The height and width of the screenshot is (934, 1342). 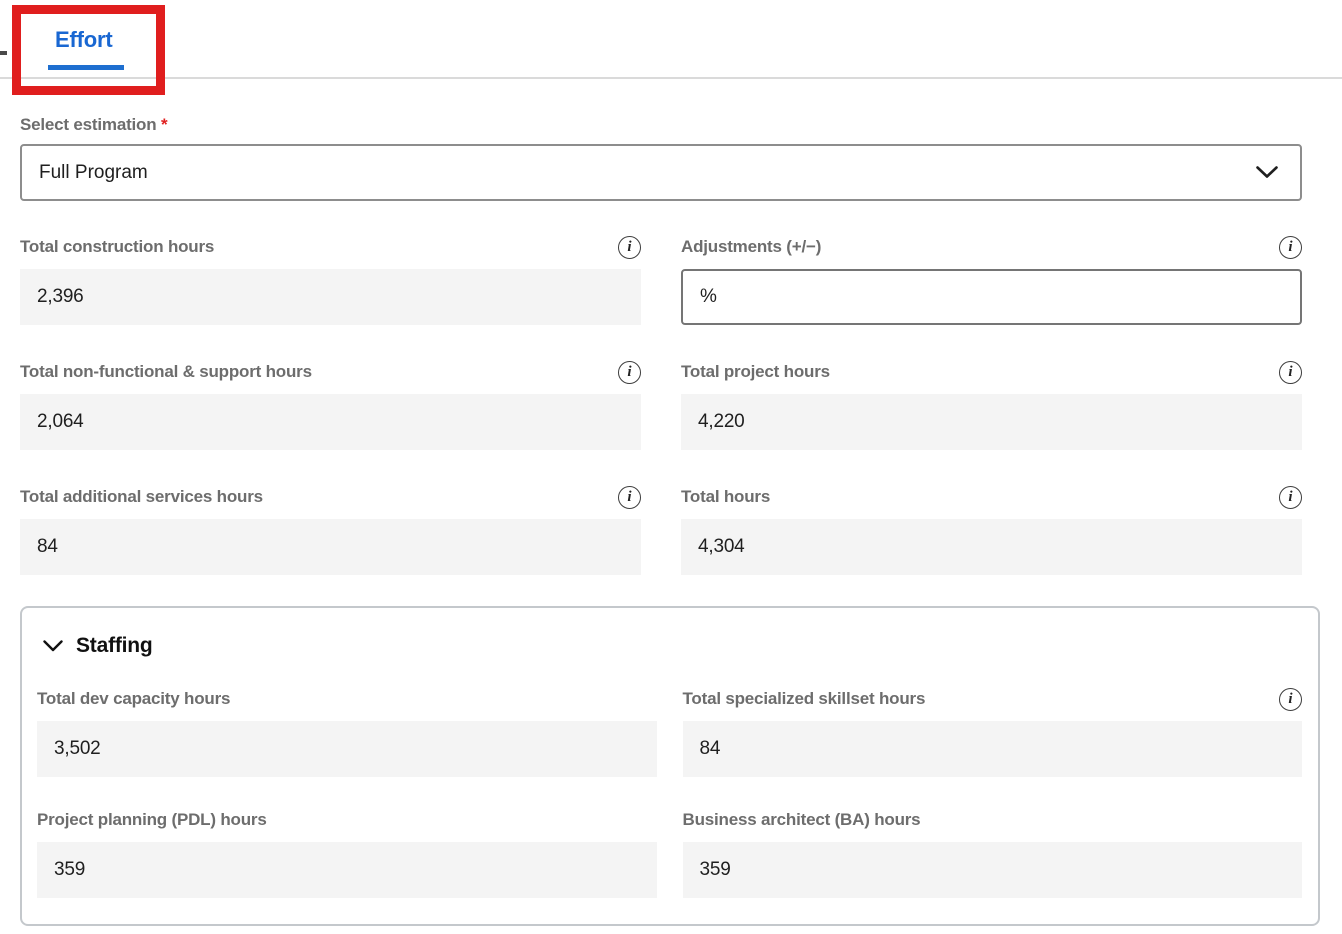 I want to click on adjustments-label: Adjustments (+/−), so click(x=751, y=246).